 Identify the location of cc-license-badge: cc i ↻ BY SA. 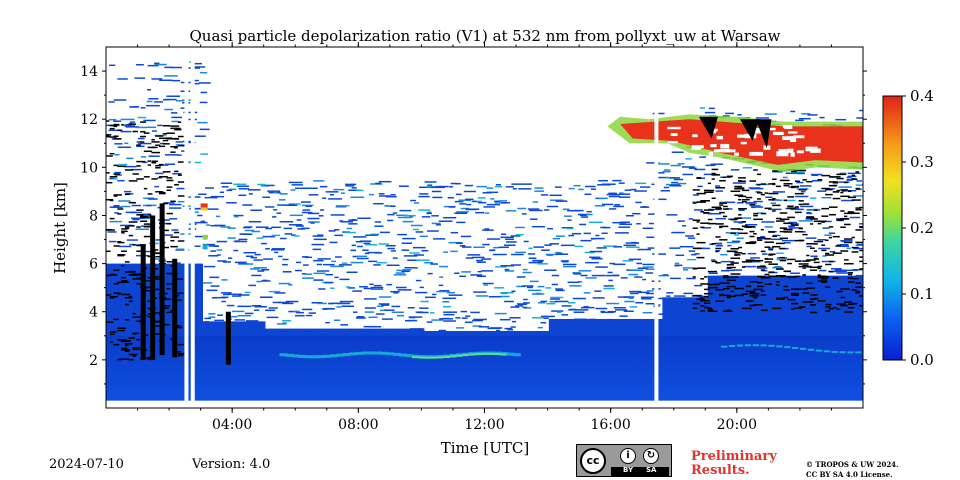
(624, 460).